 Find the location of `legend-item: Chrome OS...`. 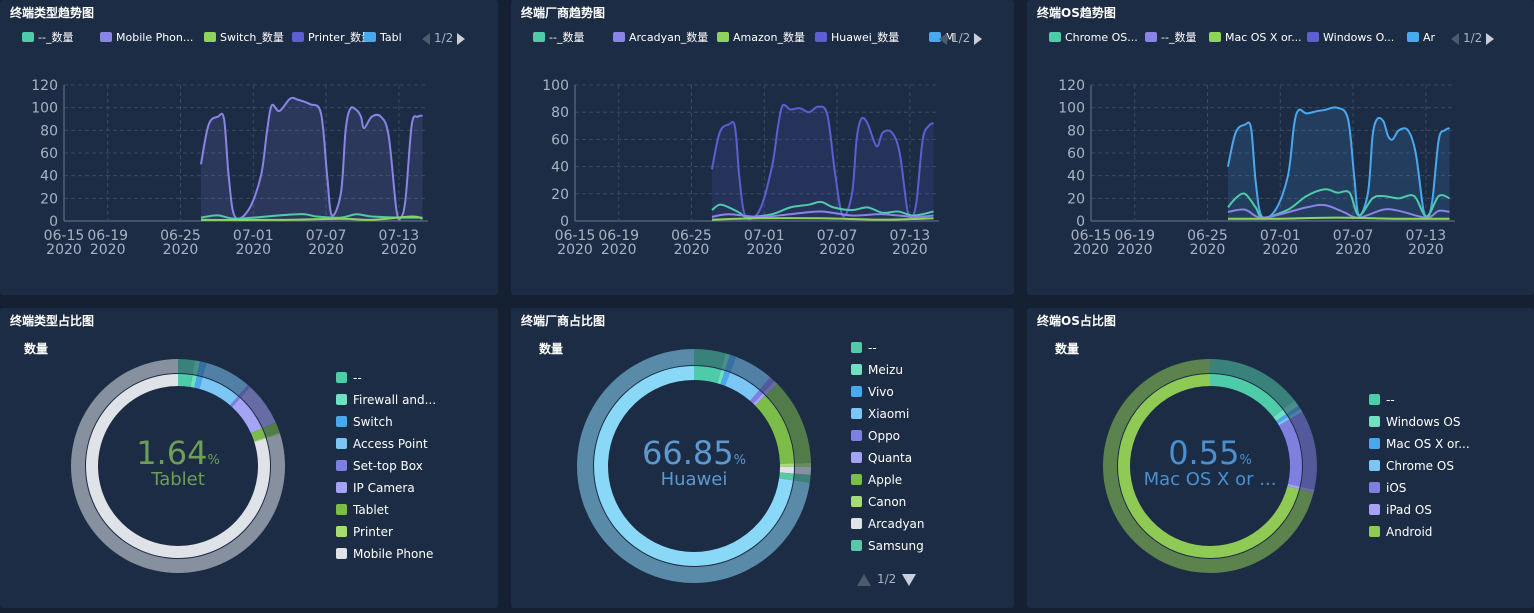

legend-item: Chrome OS... is located at coordinates (1093, 38).